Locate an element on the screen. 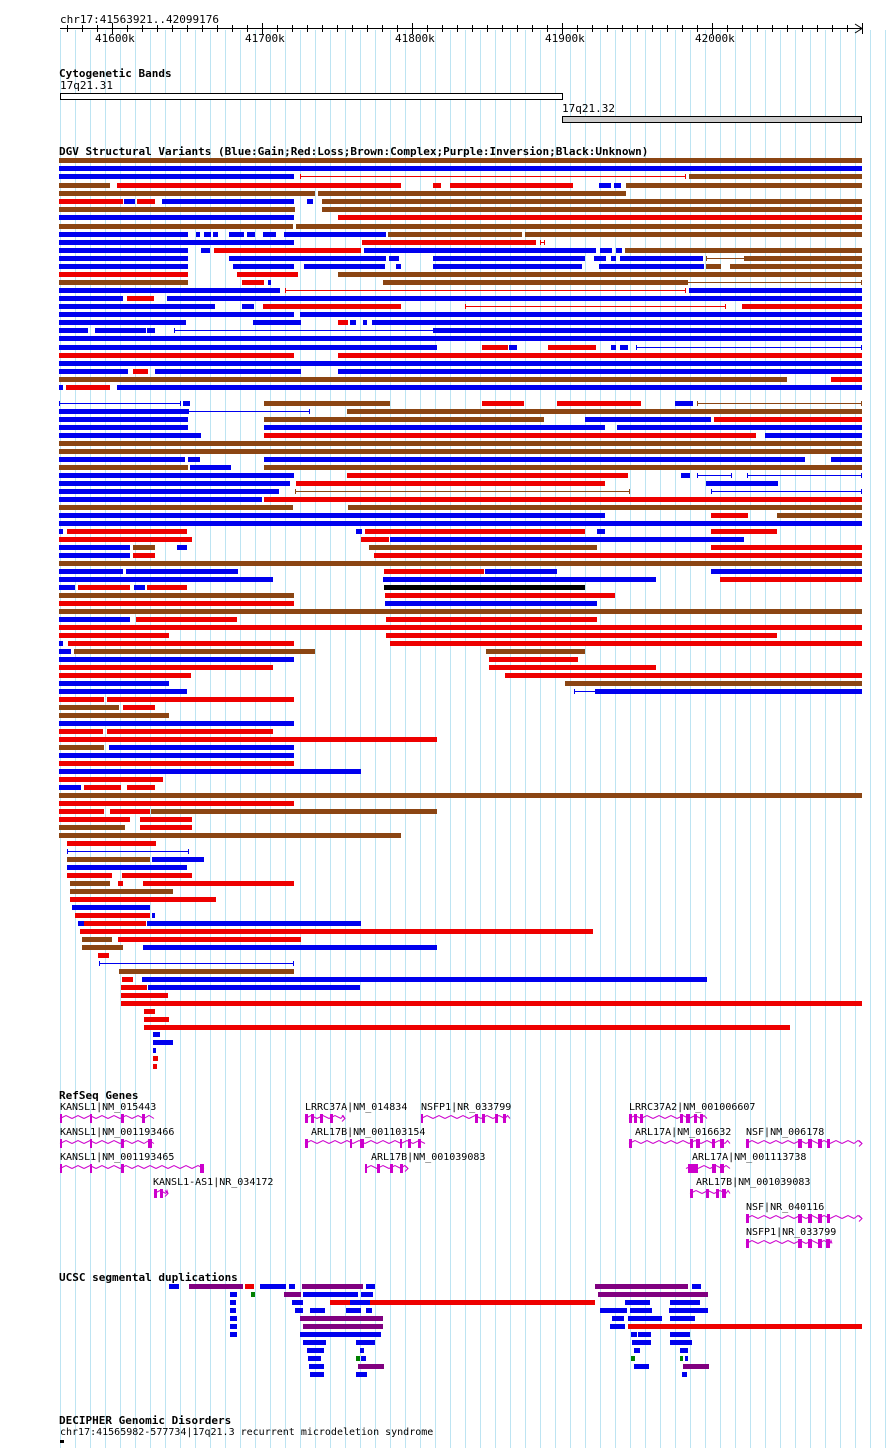  gene-label: KANSL1|NM_001193466 is located at coordinates (117, 1132).